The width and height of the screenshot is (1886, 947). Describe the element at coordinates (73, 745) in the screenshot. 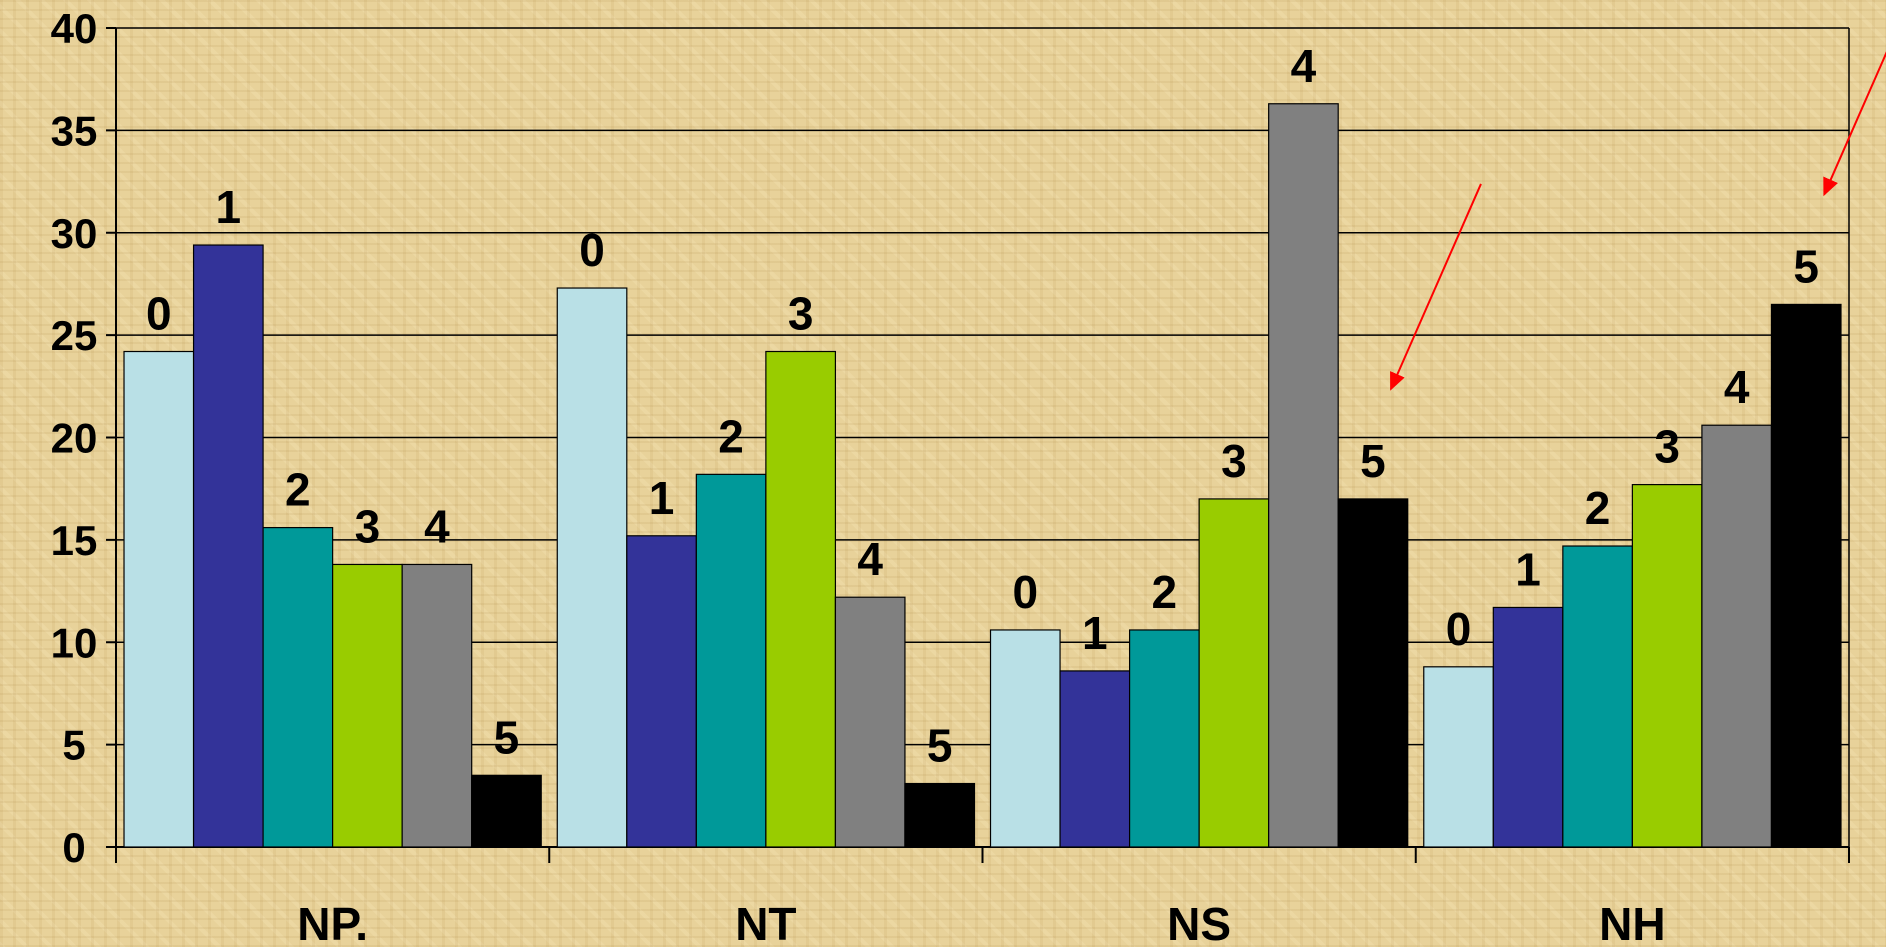

I see `y-tick-label: 5` at that location.